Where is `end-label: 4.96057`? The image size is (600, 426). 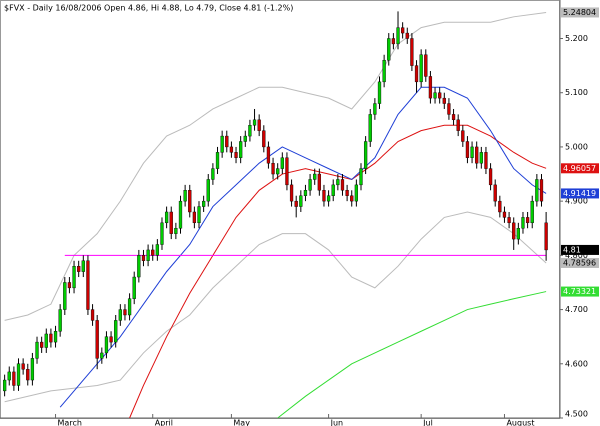 end-label: 4.96057 is located at coordinates (579, 168).